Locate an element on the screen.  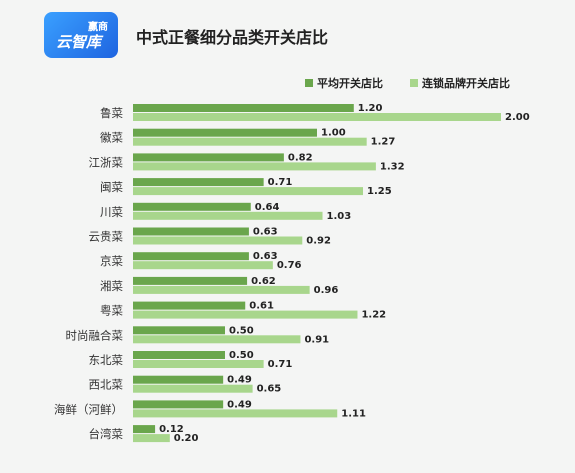
value-label: 0.64 is located at coordinates (267, 207).